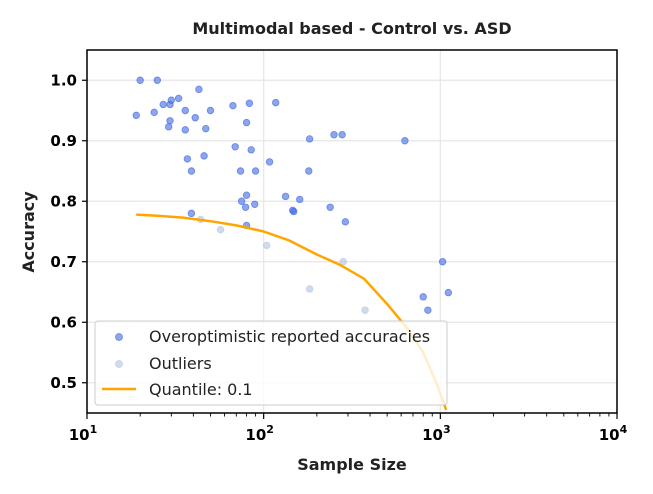 This screenshot has width=653, height=494. What do you see at coordinates (352, 464) in the screenshot?
I see `x-axis-label: Sample Size` at bounding box center [352, 464].